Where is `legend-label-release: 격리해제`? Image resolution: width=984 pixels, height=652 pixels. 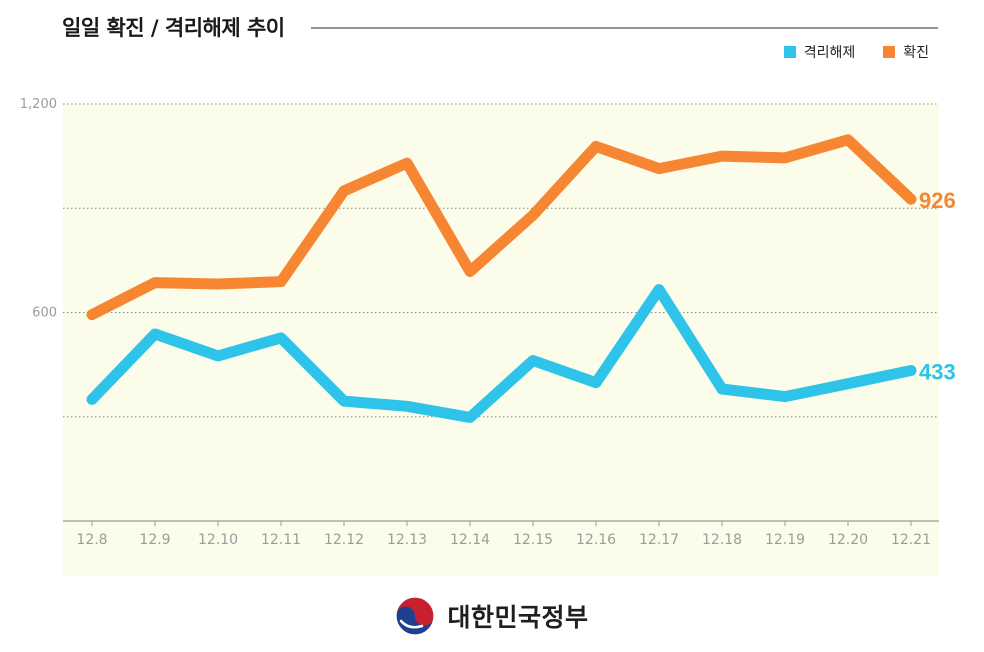 legend-label-release: 격리해제 is located at coordinates (829, 53).